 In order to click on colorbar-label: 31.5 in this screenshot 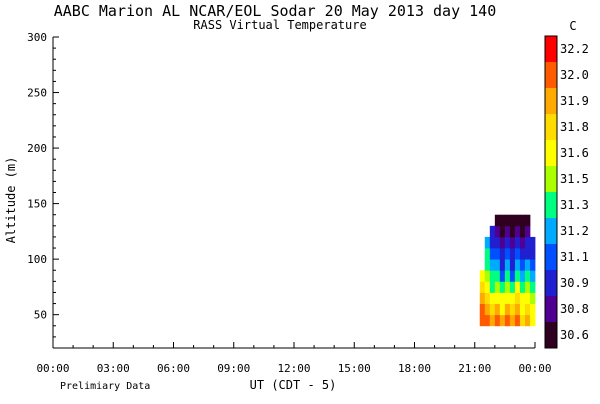, I will do `click(574, 179)`.